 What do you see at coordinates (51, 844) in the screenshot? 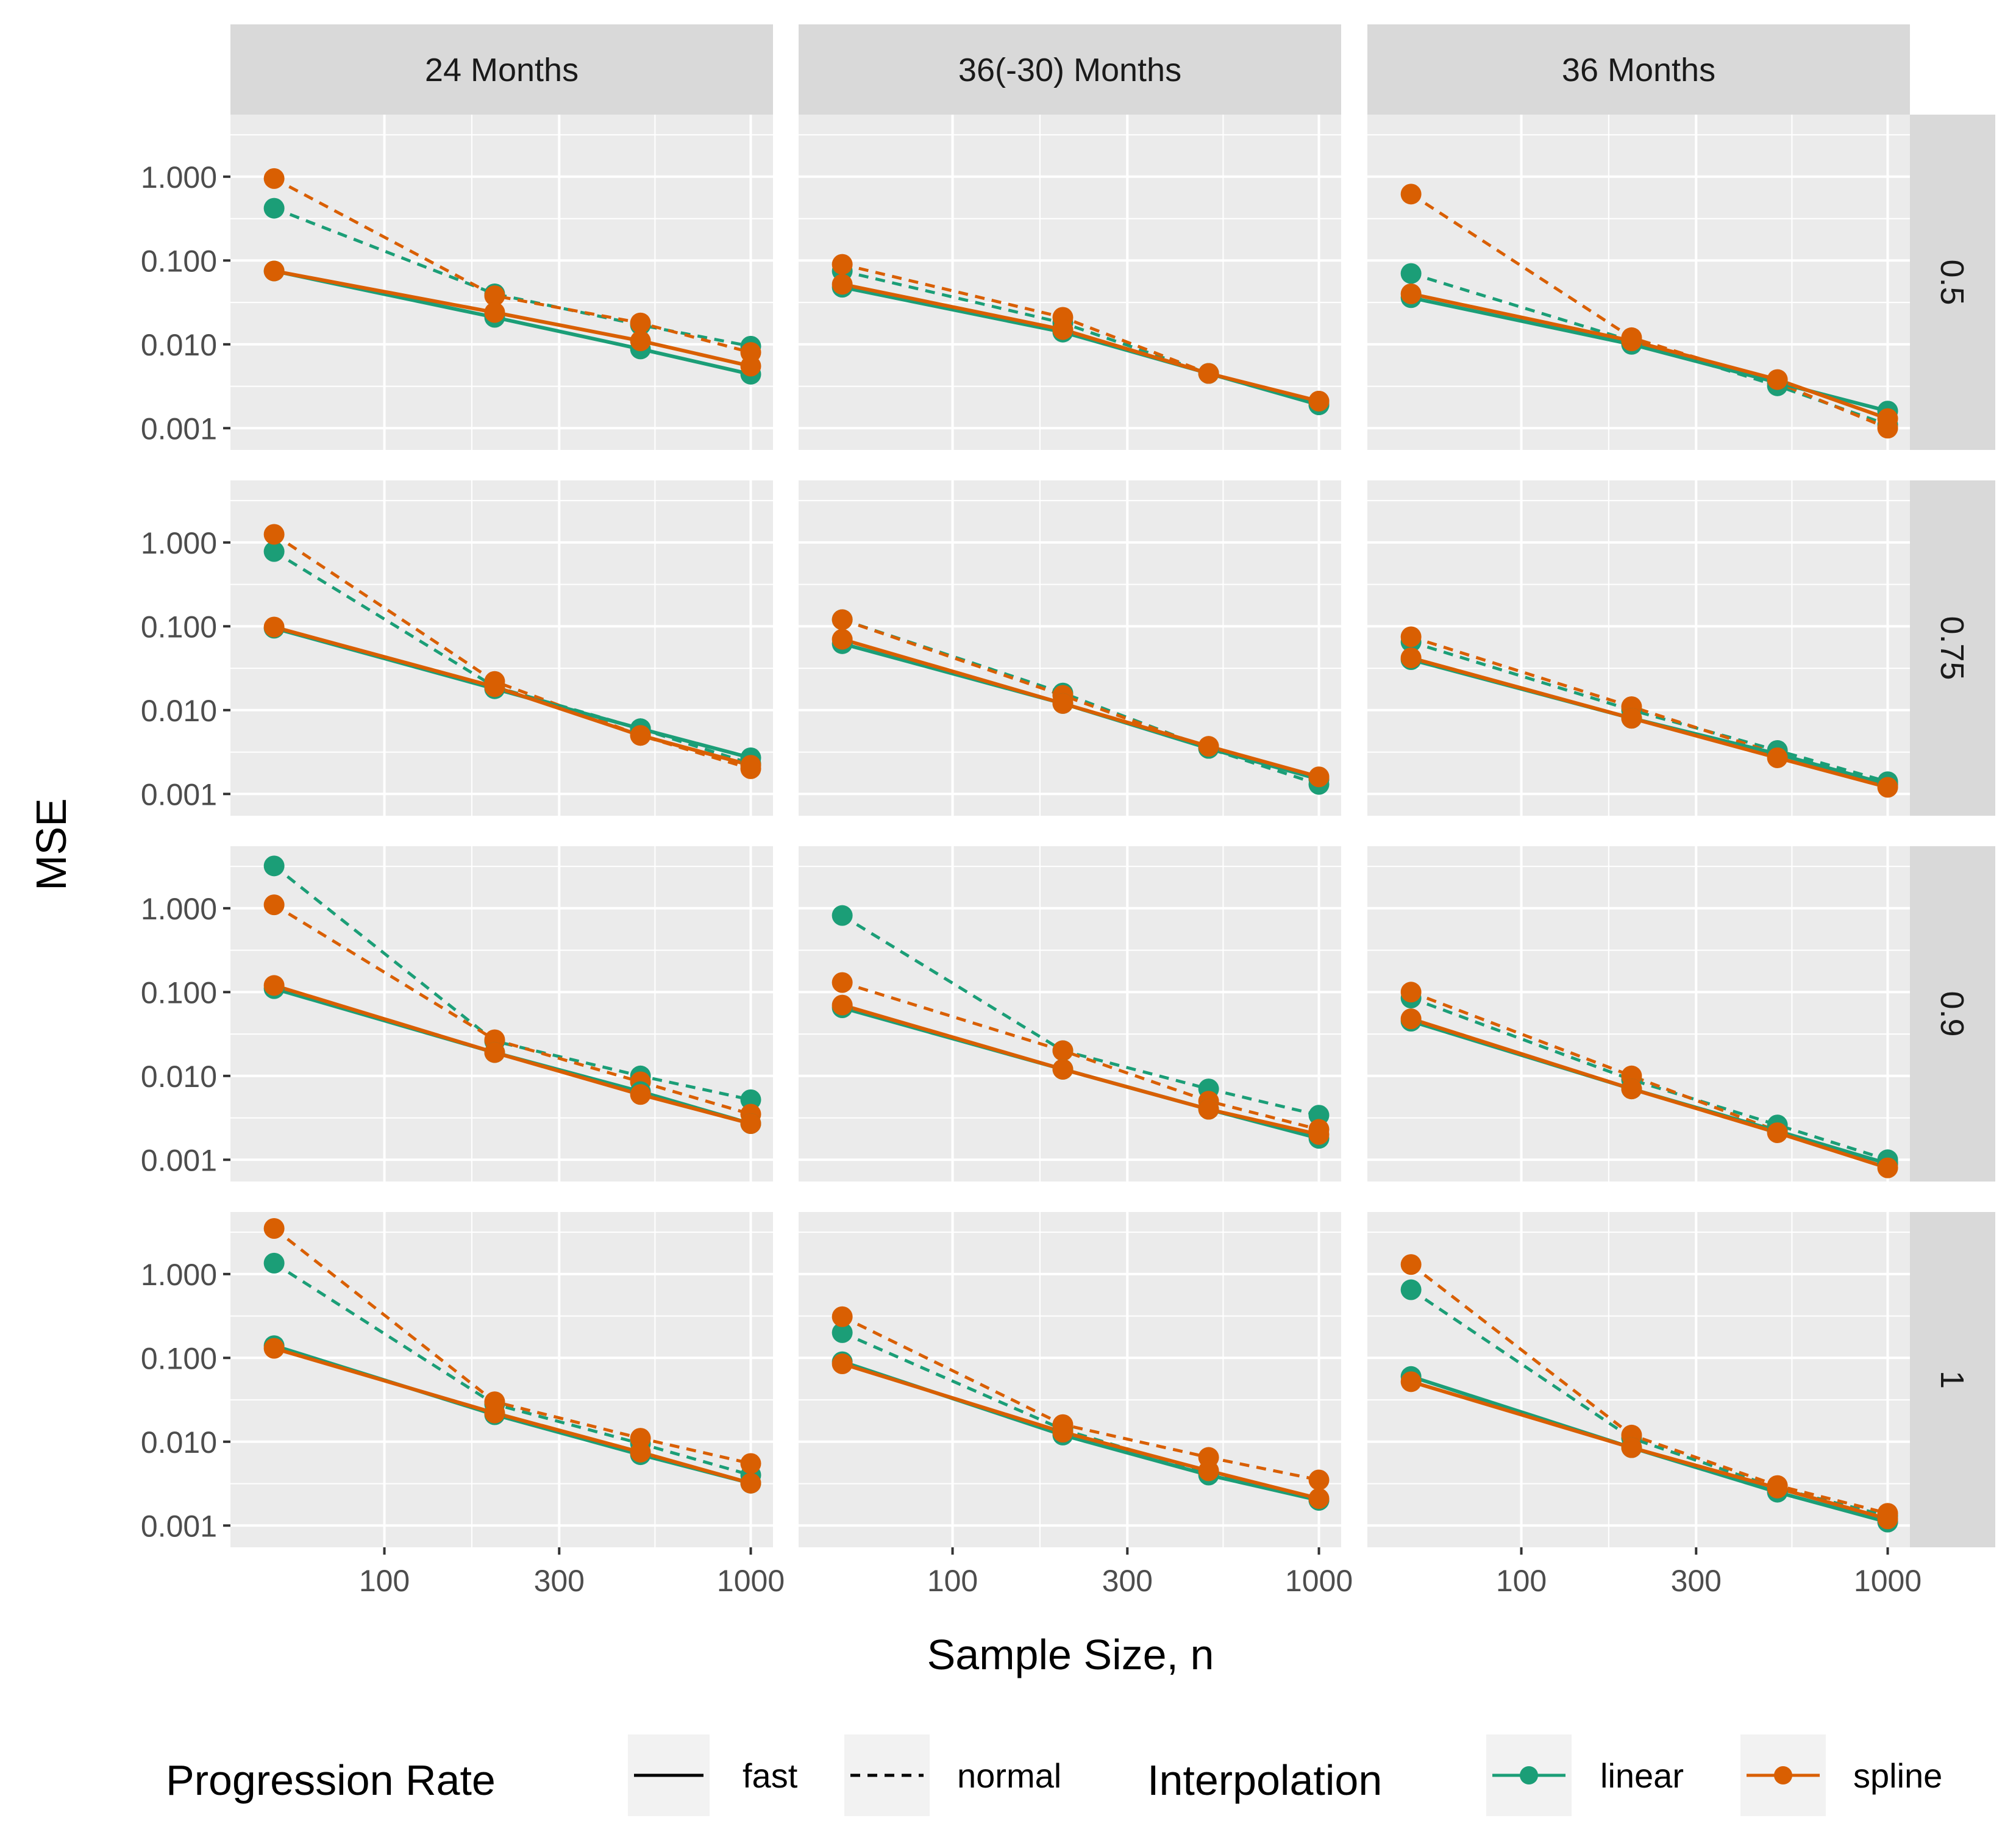
I see `y-axis-title: MSE` at bounding box center [51, 844].